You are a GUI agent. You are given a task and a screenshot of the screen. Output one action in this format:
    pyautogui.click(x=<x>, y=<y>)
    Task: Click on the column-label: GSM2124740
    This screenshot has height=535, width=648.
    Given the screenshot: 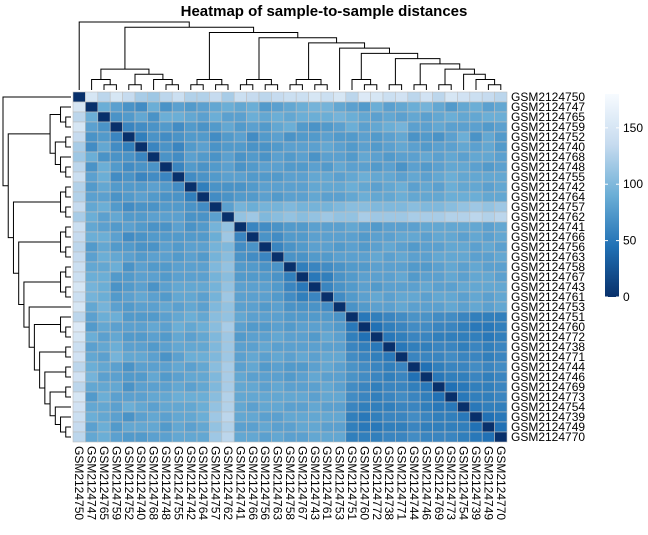 What is the action you would take?
    pyautogui.click(x=141, y=483)
    